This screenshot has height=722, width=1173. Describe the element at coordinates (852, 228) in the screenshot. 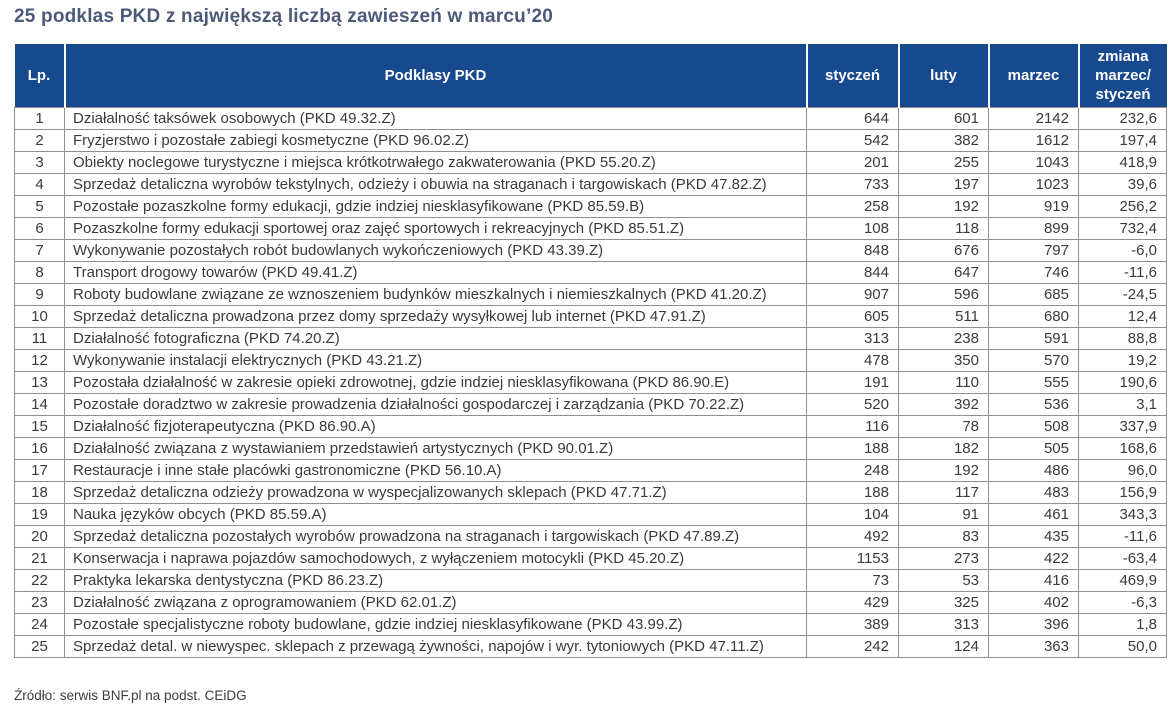

I see `value-styczen: 108` at that location.